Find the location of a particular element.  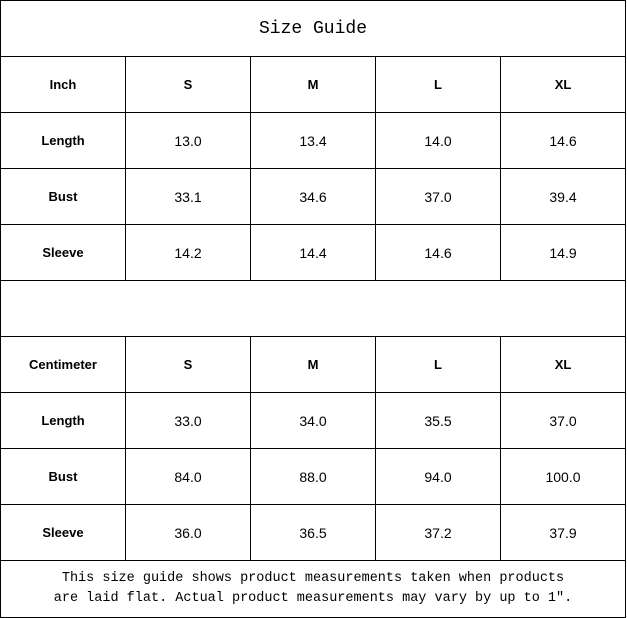

table-row: Length 13.0 13.4 14.0 14.6 is located at coordinates (313, 140).